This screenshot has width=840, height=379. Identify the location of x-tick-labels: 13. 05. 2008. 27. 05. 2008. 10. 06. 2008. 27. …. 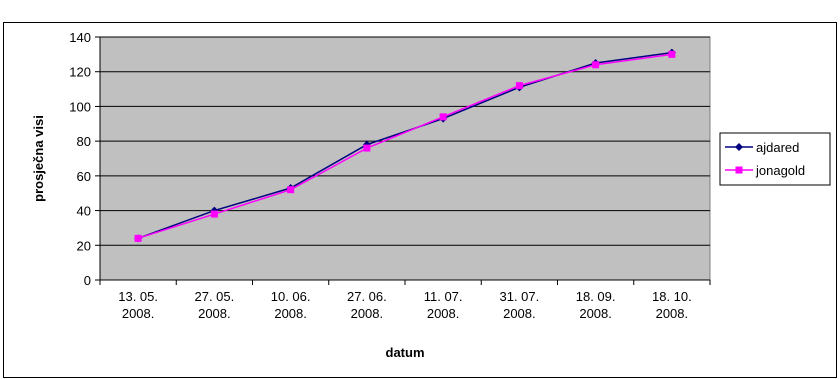
(405, 305).